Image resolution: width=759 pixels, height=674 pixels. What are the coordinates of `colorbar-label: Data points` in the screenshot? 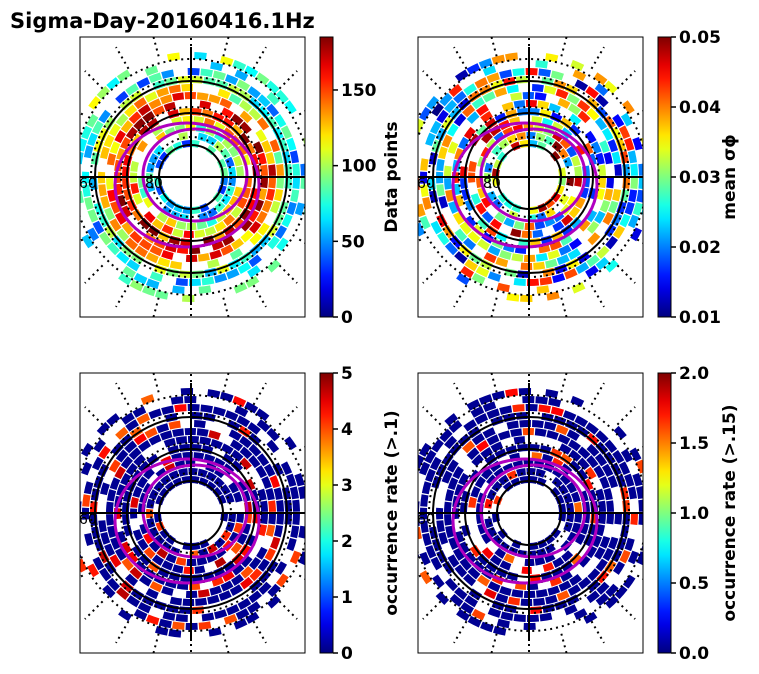 It's located at (392, 176).